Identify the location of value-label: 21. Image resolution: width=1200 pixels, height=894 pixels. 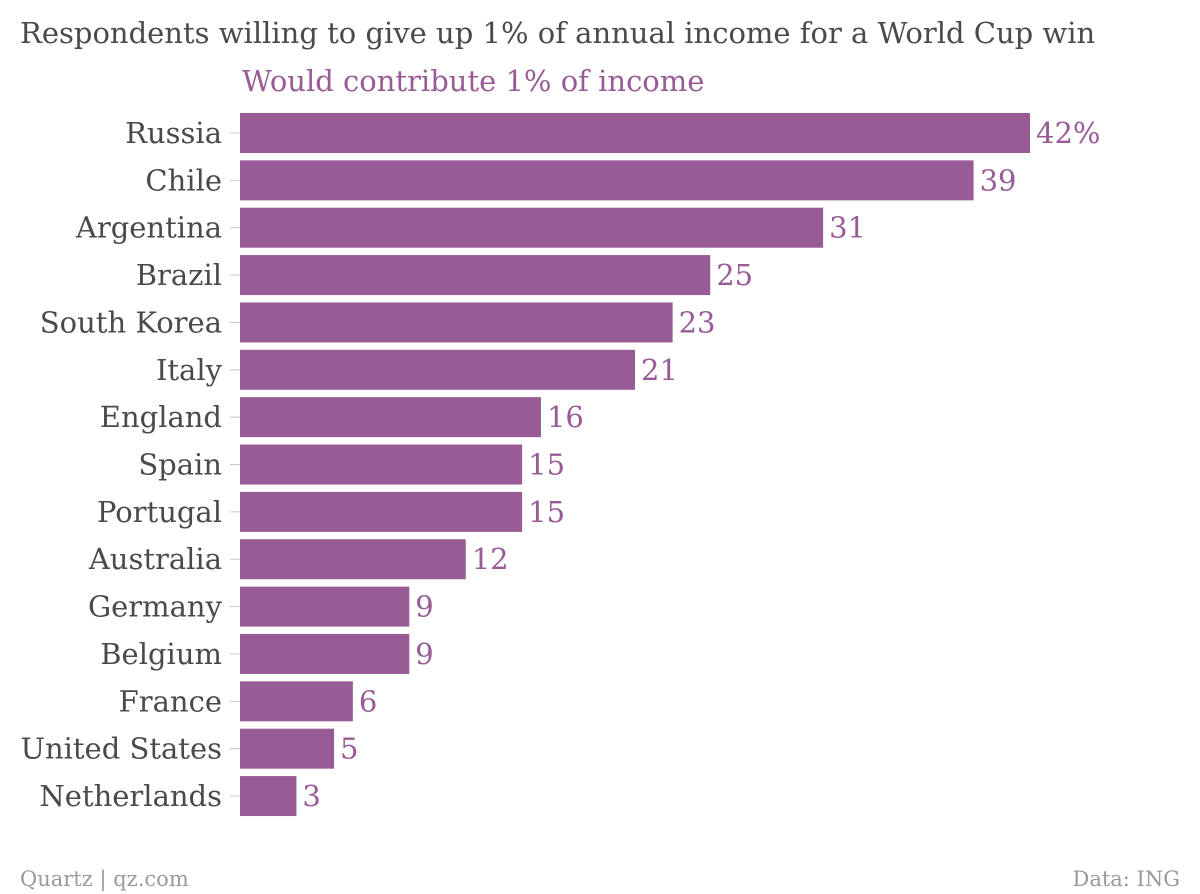
(659, 370).